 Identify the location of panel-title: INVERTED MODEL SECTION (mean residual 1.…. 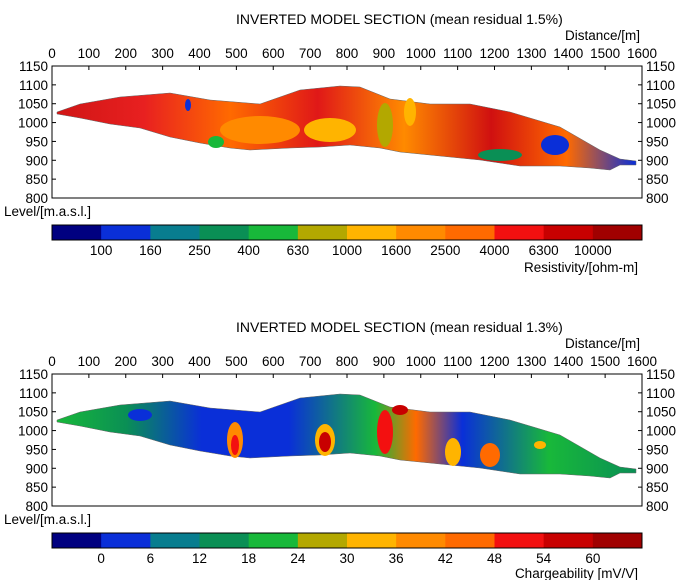
(399, 19).